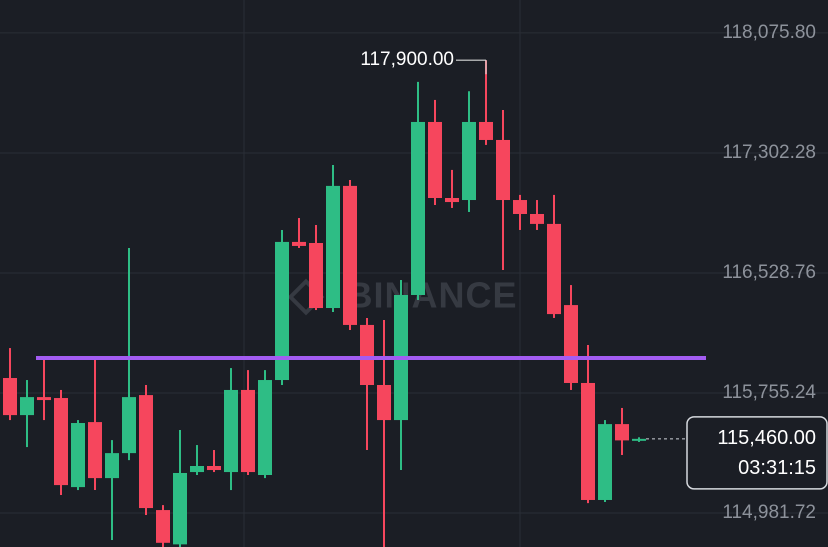 Image resolution: width=828 pixels, height=547 pixels. I want to click on watermark: BINANCE, so click(431, 295).